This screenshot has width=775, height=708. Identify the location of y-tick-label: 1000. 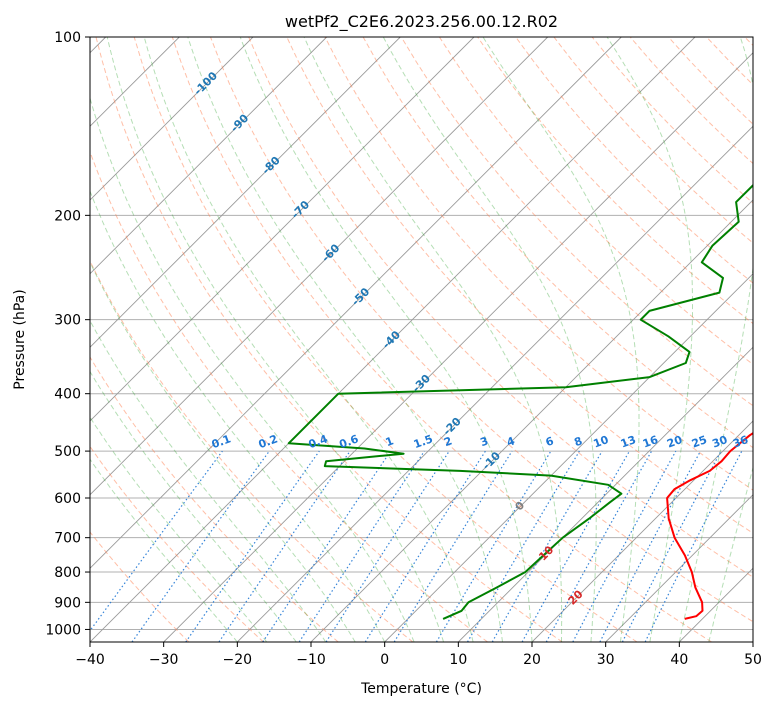
(63, 630).